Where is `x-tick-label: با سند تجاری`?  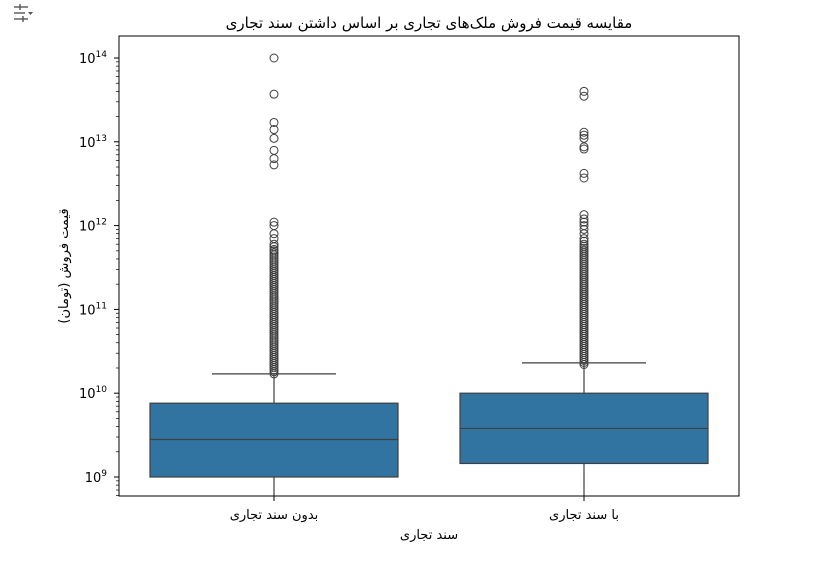 x-tick-label: با سند تجاری is located at coordinates (584, 515).